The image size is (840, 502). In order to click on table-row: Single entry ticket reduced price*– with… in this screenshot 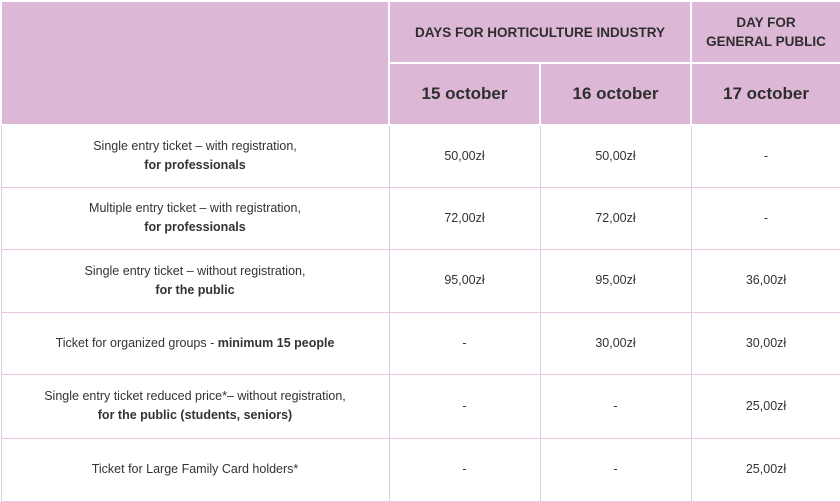, I will do `click(420, 406)`.